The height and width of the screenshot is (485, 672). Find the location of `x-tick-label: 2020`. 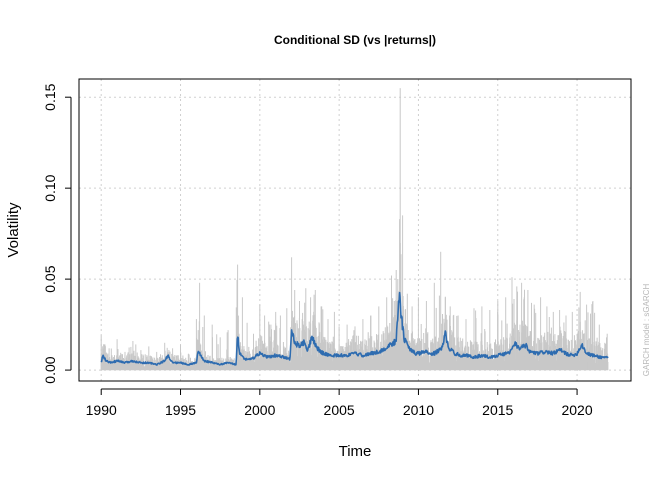

x-tick-label: 2020 is located at coordinates (576, 410).